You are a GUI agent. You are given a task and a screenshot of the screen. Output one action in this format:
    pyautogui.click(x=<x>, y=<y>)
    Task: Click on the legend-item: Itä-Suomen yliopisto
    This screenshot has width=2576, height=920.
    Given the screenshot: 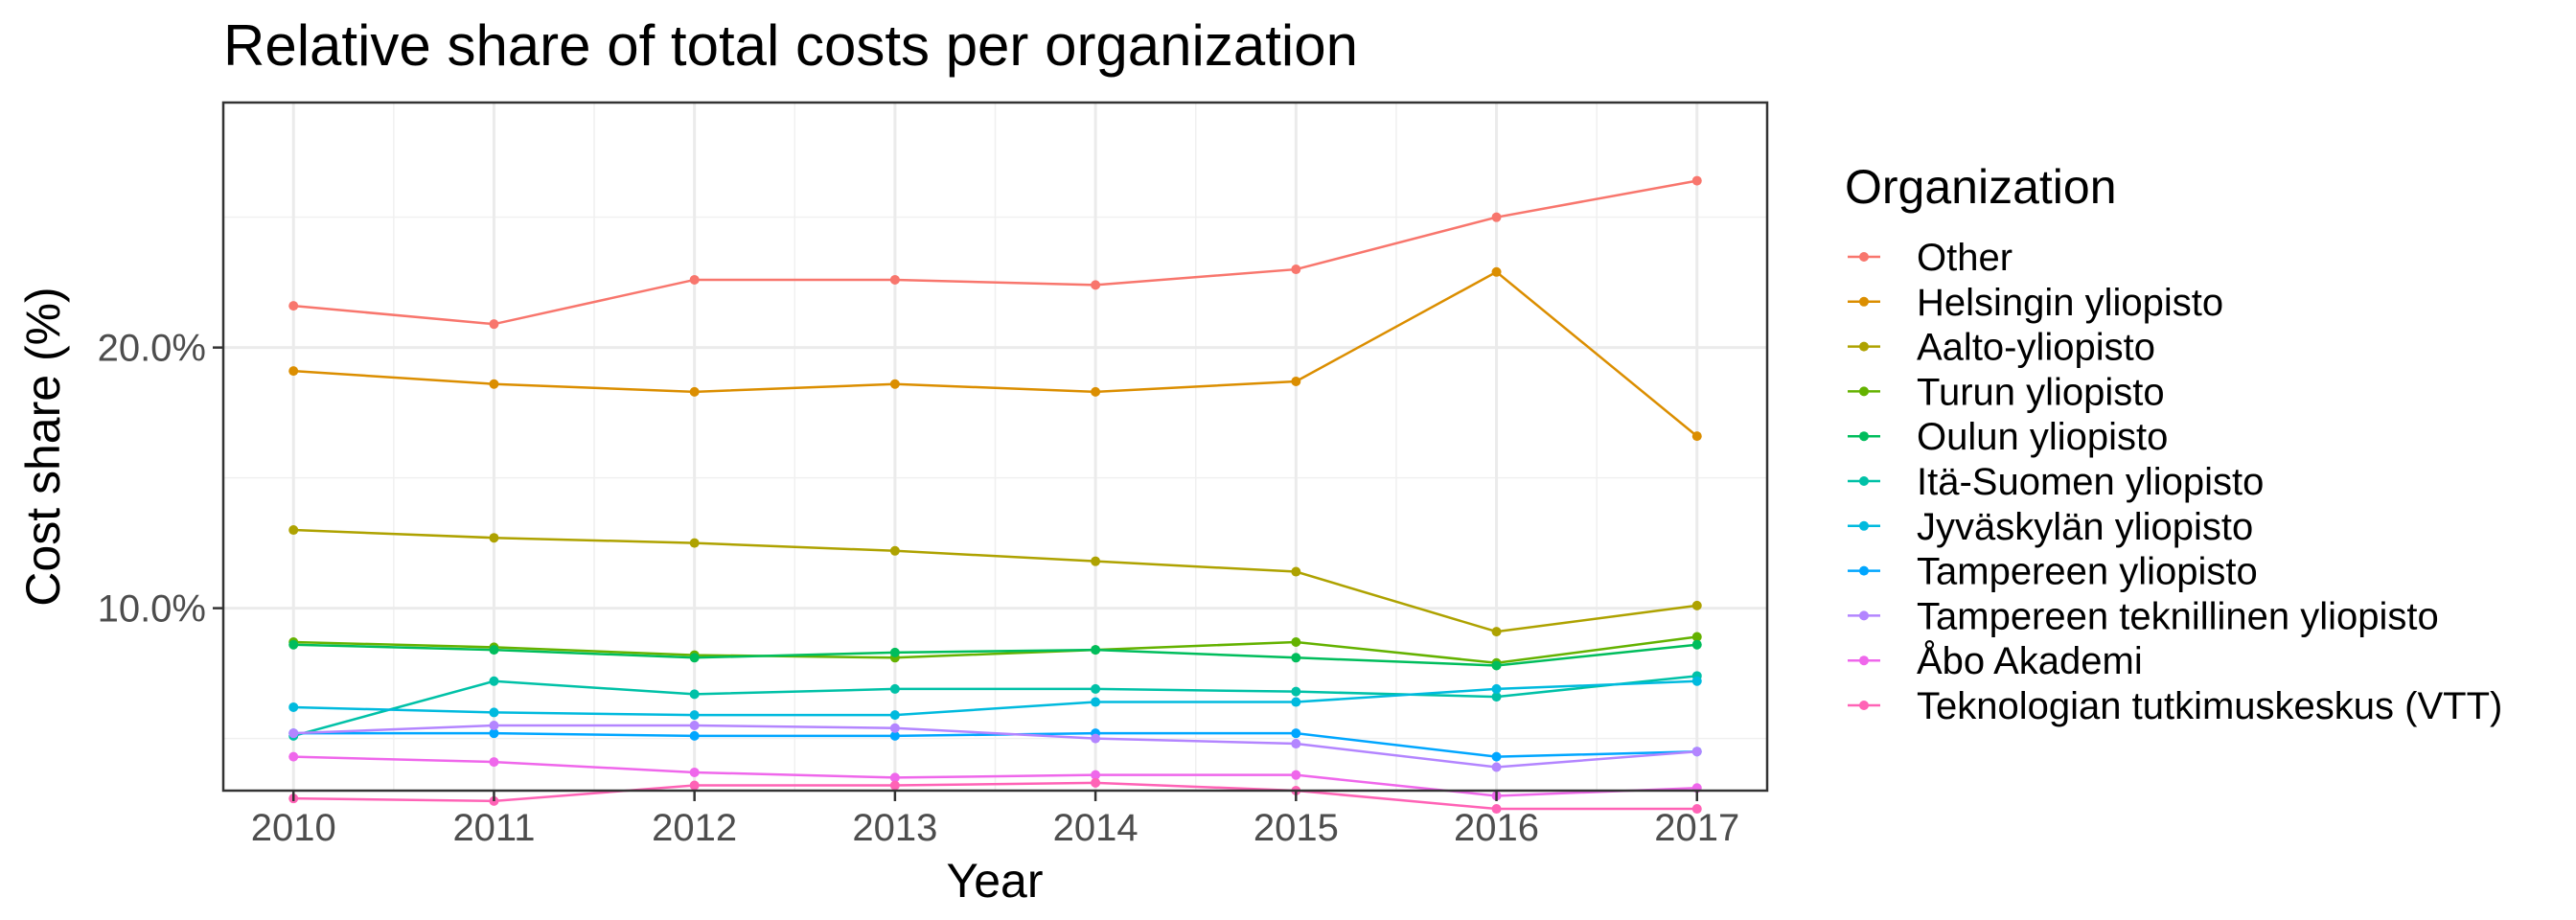 What is the action you would take?
    pyautogui.click(x=2056, y=482)
    